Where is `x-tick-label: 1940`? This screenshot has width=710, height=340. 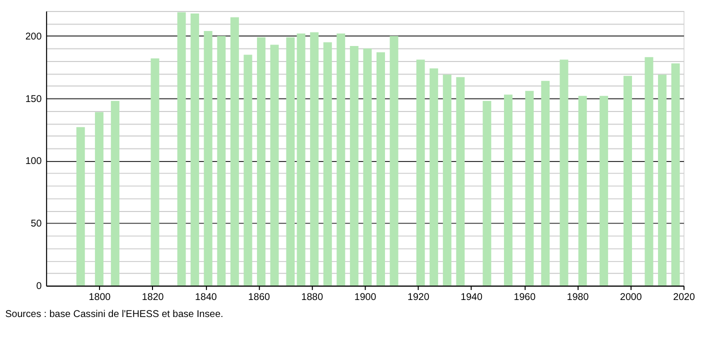
x-tick-label: 1940 is located at coordinates (471, 297).